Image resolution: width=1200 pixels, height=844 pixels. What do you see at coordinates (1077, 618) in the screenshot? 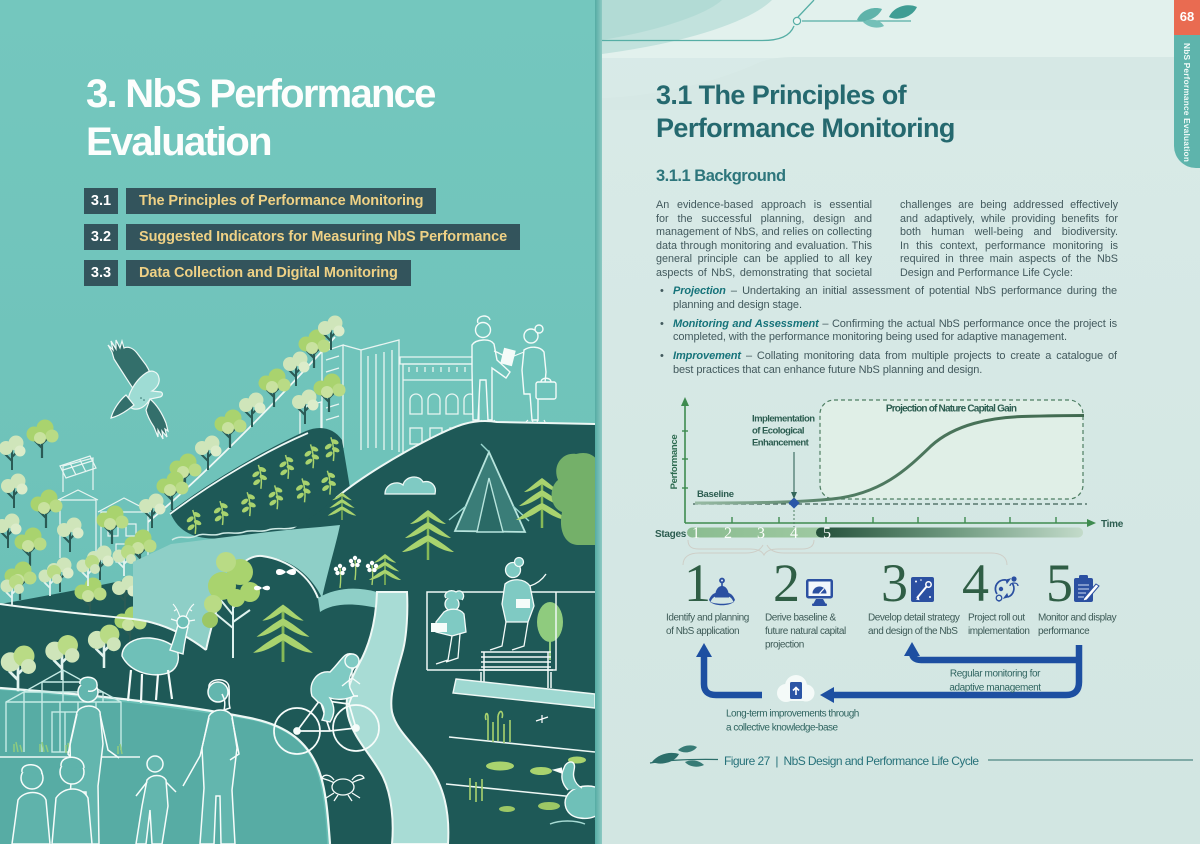
I see `svg-text: Monitor and display` at bounding box center [1077, 618].